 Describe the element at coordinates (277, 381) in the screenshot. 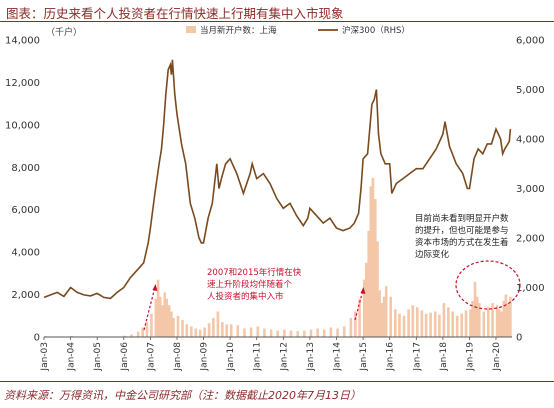

I see `footer-divider` at that location.